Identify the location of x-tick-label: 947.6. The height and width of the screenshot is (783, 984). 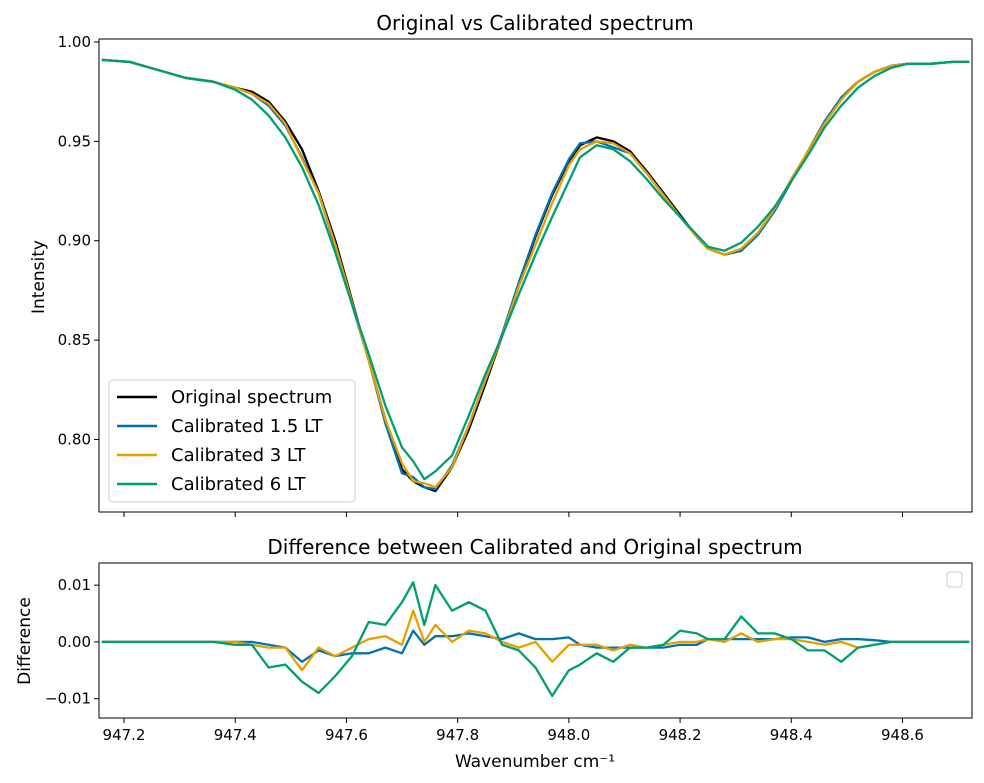
(346, 735).